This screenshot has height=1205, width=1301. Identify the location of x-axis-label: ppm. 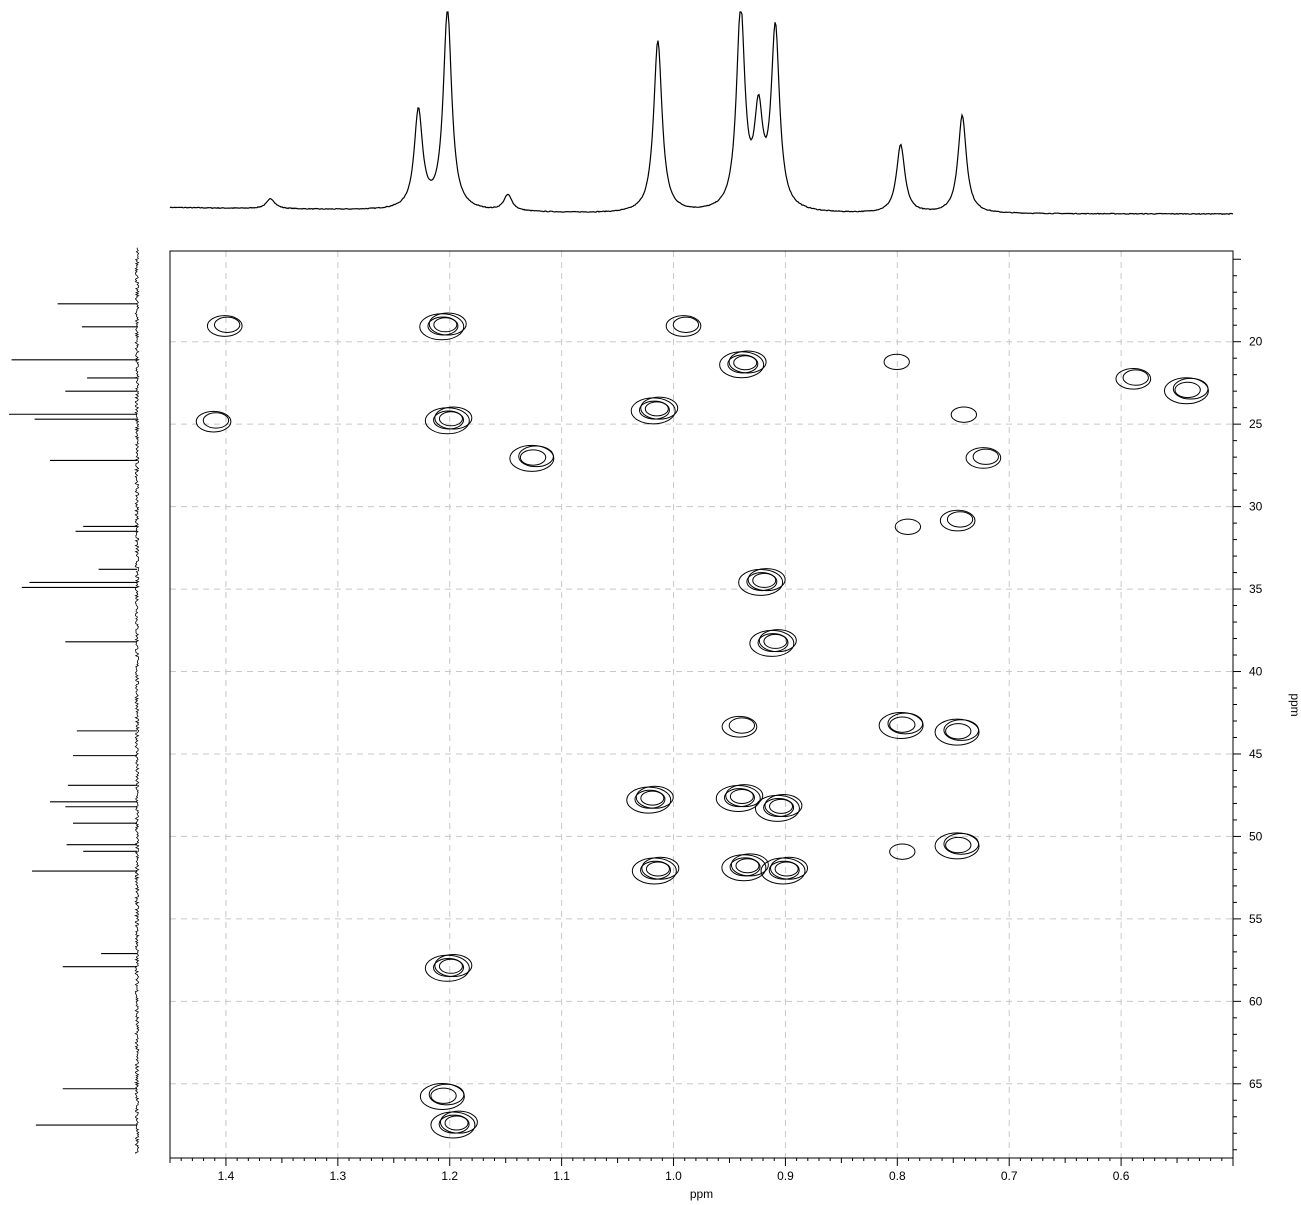
(701, 1194).